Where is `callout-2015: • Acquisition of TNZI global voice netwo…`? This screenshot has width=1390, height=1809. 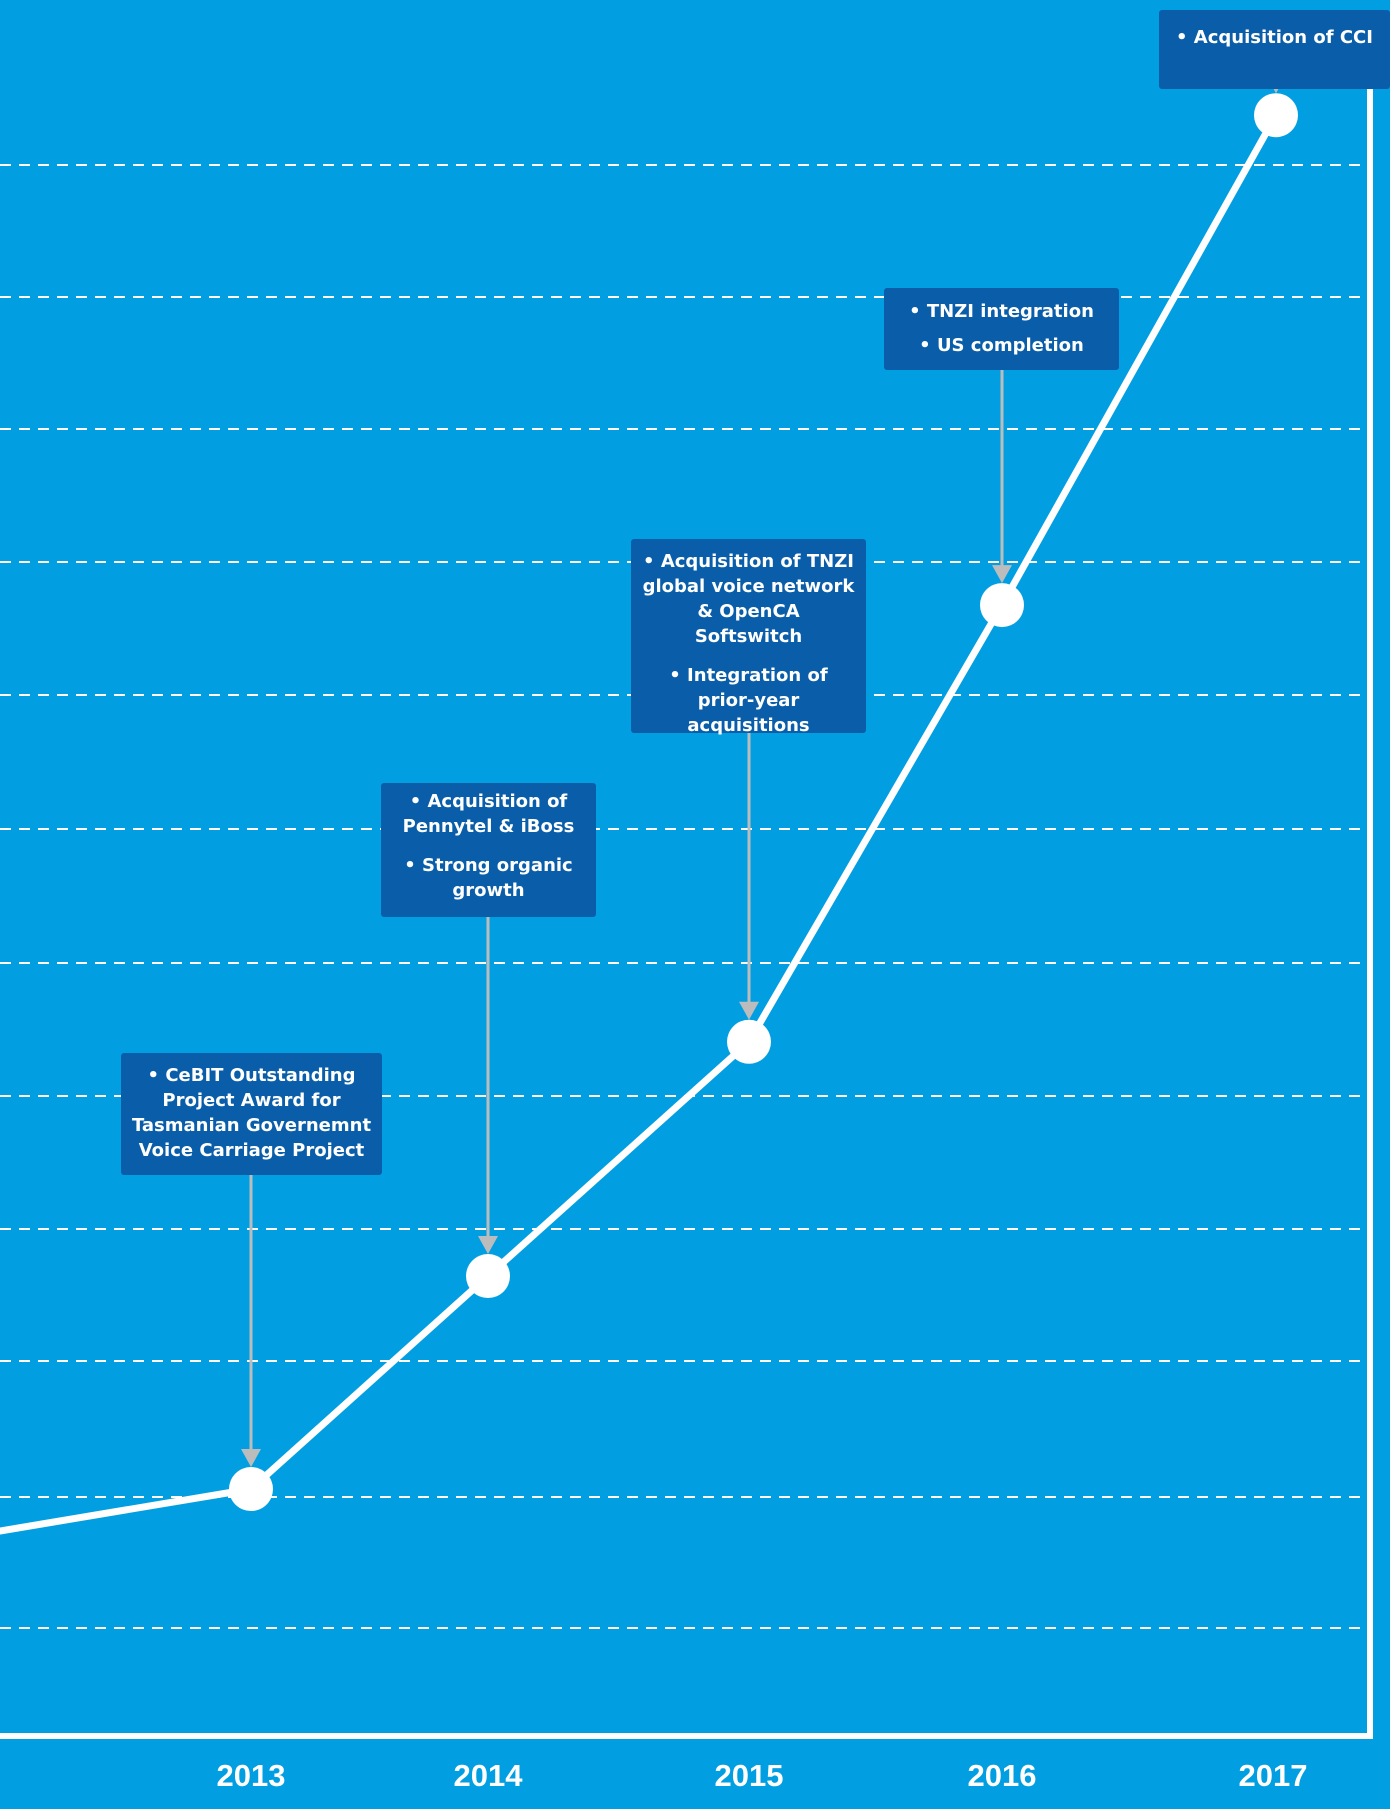 callout-2015: • Acquisition of TNZI global voice netwo… is located at coordinates (748, 637).